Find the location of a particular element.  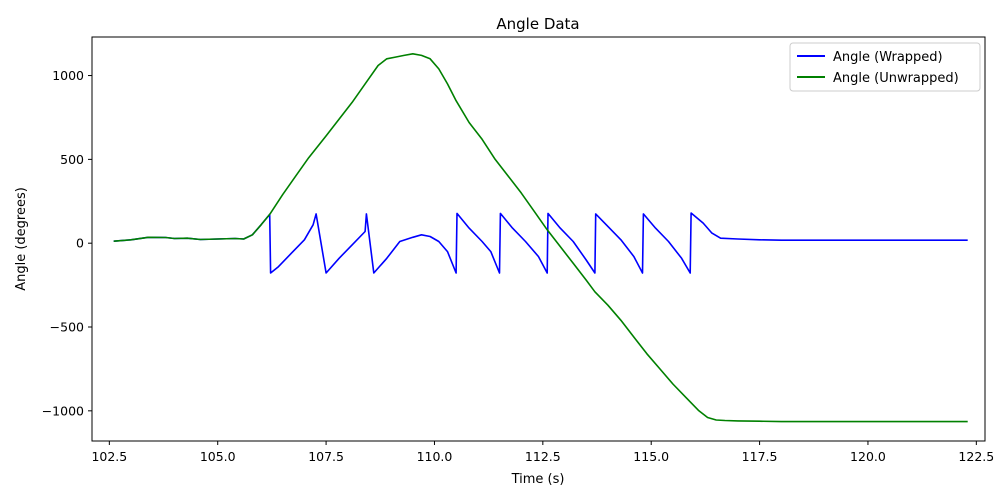

legend-box is located at coordinates (885, 67).